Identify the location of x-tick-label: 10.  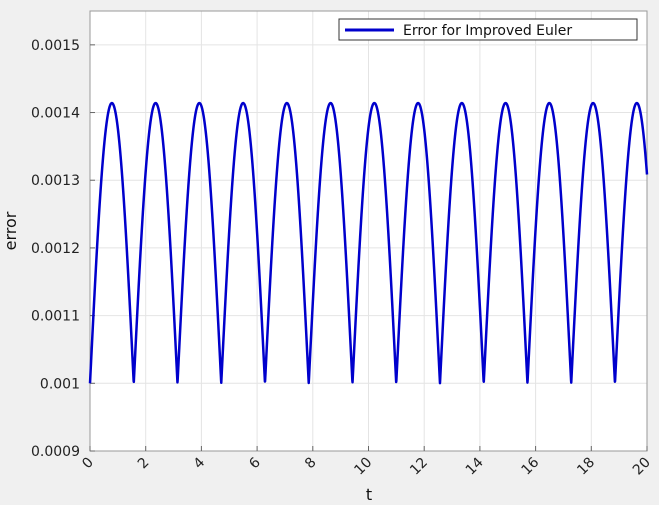
(363, 467).